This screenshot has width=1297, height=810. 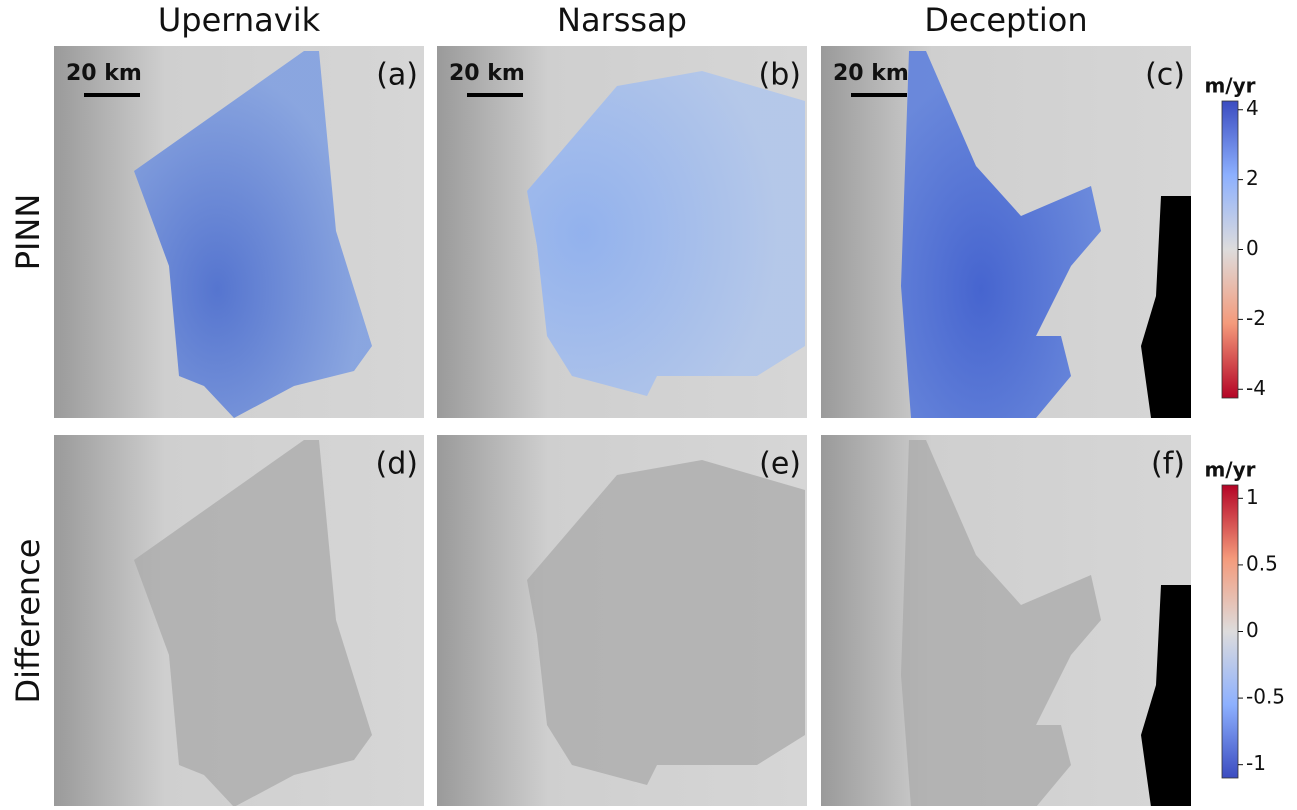 What do you see at coordinates (397, 75) in the screenshot?
I see `panel-label: (a)` at bounding box center [397, 75].